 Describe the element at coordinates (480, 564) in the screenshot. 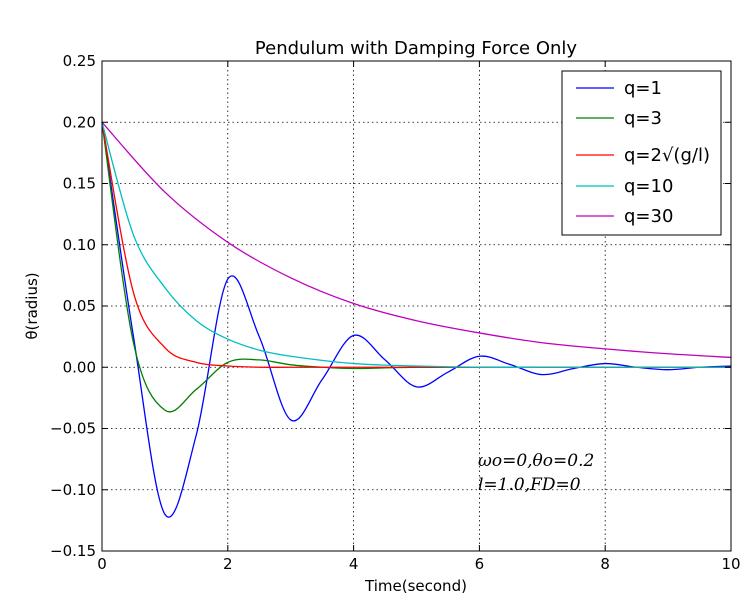

I see `x-tick-label: 6` at that location.